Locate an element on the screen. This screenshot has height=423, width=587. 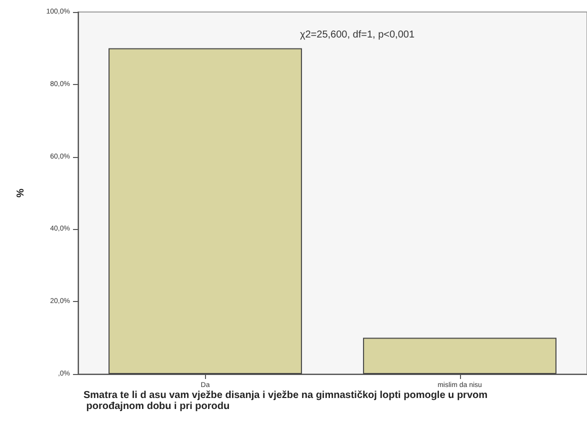
annotation: χ2=25,600, df=1, p<0,001 is located at coordinates (357, 35).